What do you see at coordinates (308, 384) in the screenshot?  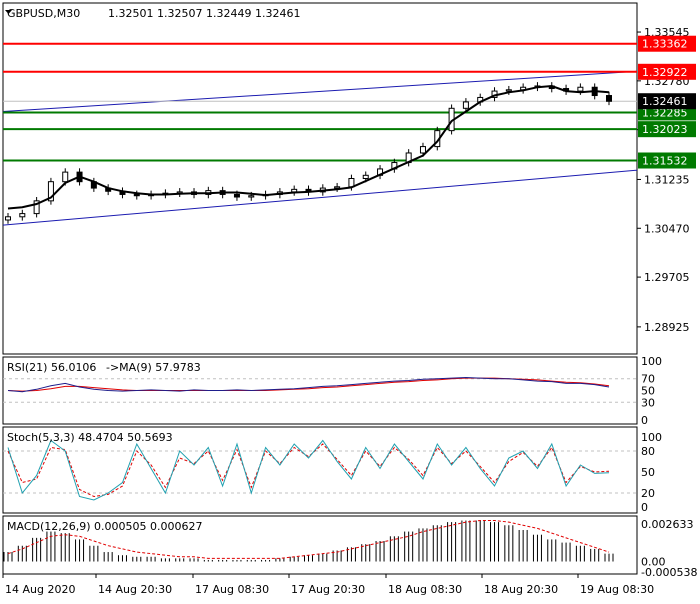 I see `rsi-line` at bounding box center [308, 384].